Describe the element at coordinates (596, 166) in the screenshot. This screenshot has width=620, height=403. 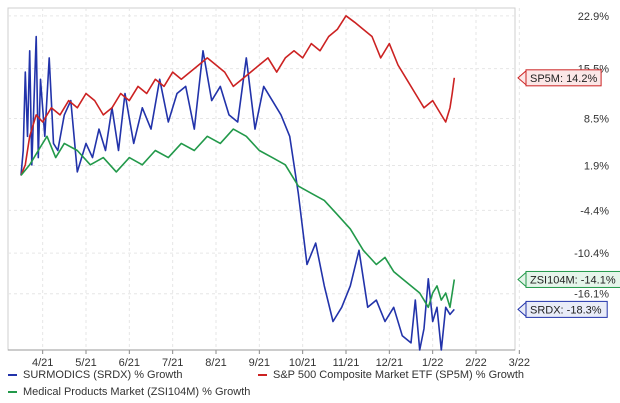
I see `y-tick-label: 1.9%` at that location.